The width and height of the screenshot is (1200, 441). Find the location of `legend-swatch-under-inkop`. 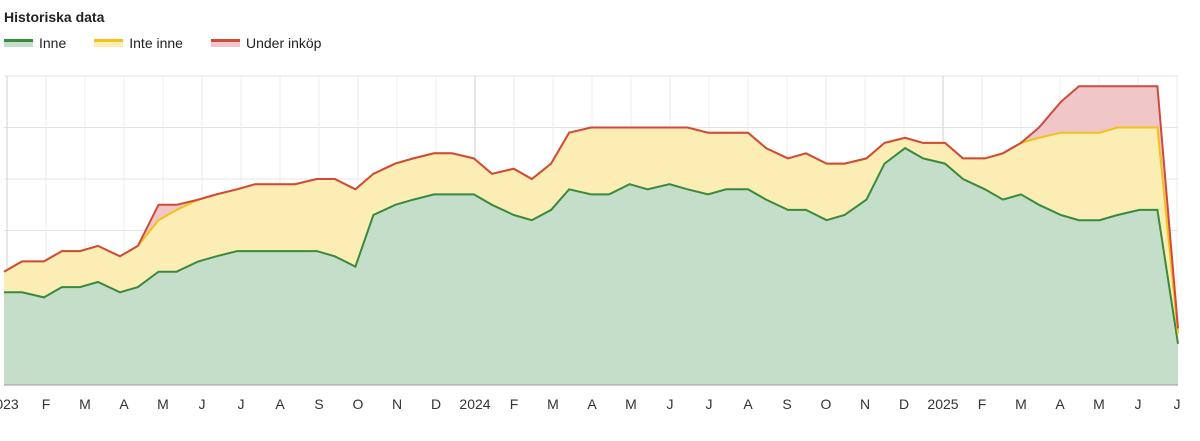

legend-swatch-under-inkop is located at coordinates (225, 43).